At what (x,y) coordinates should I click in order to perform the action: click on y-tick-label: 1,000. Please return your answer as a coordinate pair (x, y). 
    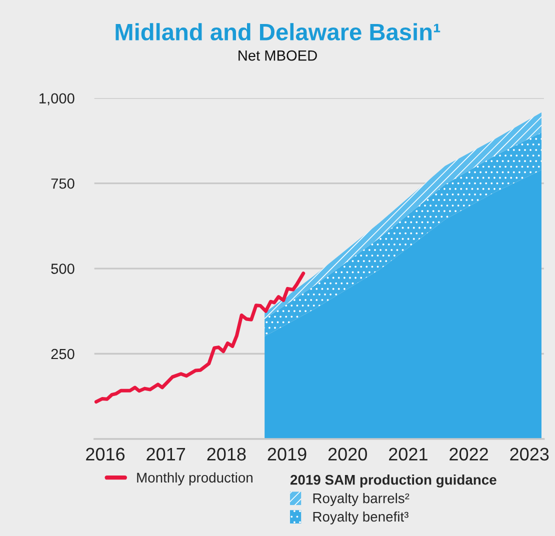
    Looking at the image, I should click on (57, 99).